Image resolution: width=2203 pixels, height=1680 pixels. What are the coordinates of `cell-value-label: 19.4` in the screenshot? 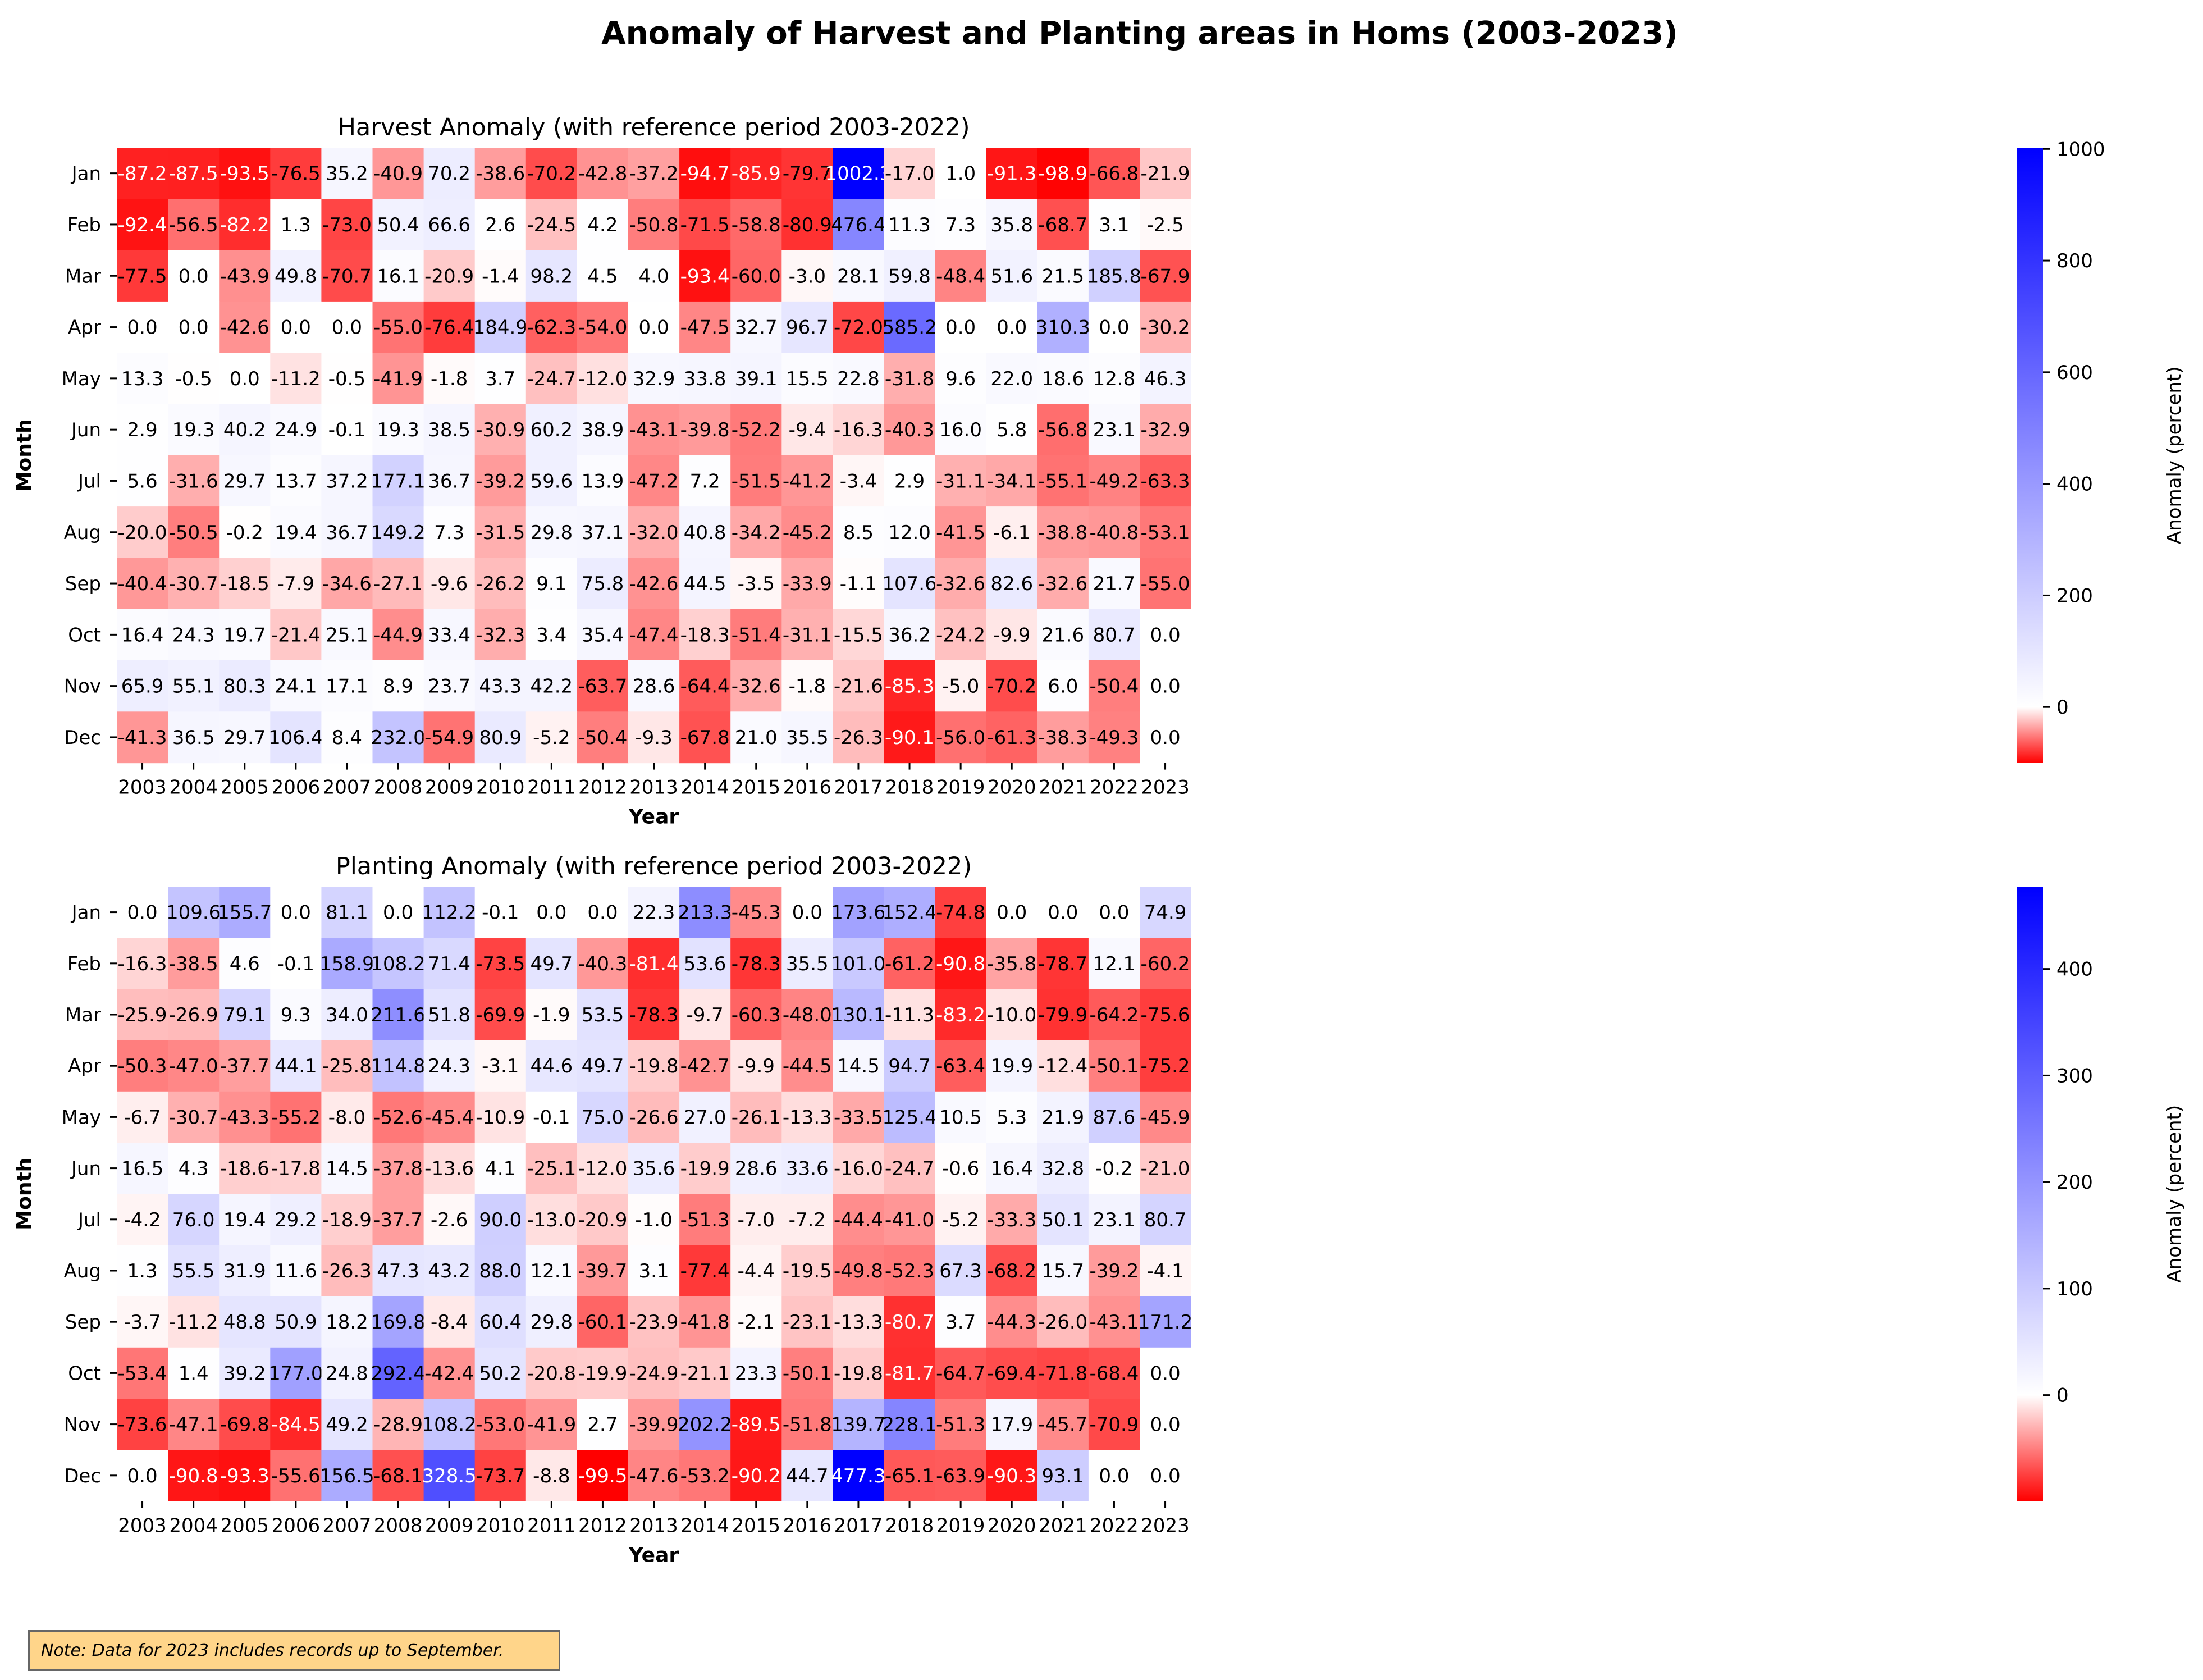 It's located at (296, 533).